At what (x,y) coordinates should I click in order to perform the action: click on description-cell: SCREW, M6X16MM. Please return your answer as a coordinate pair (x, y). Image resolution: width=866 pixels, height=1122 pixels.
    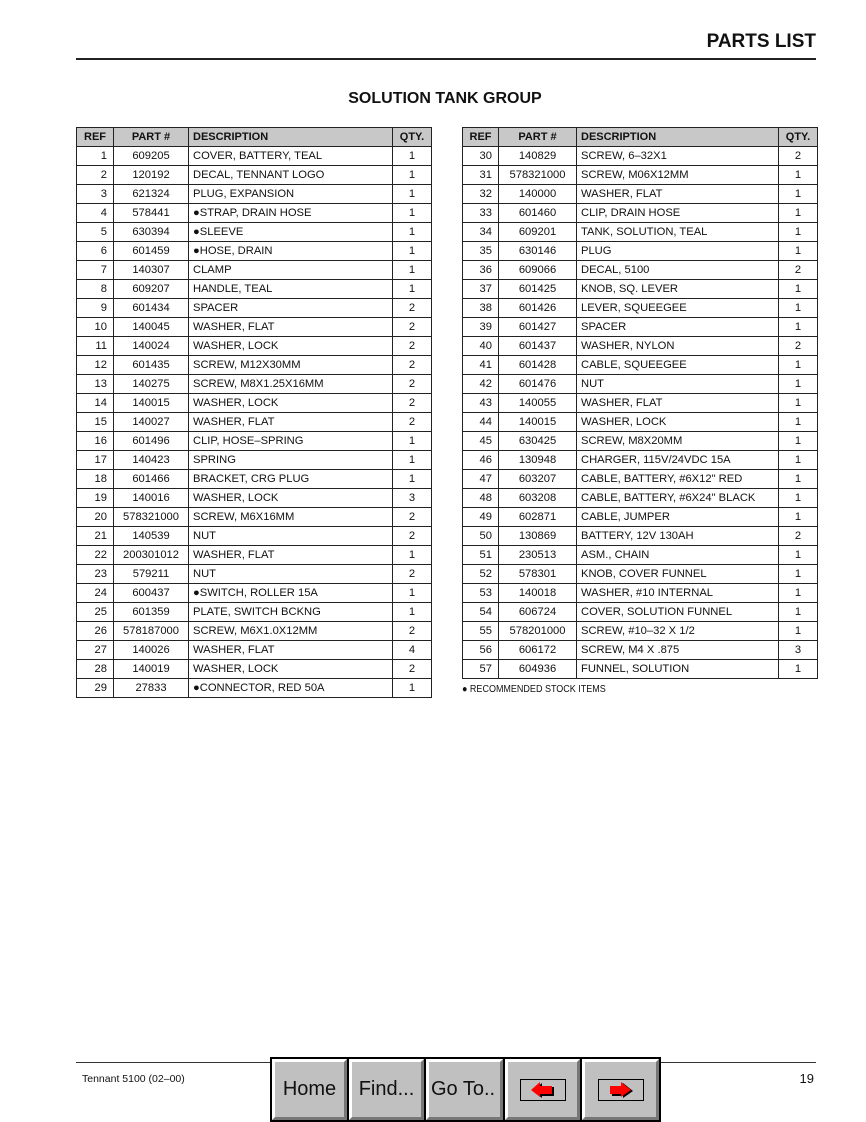
    Looking at the image, I should click on (290, 517).